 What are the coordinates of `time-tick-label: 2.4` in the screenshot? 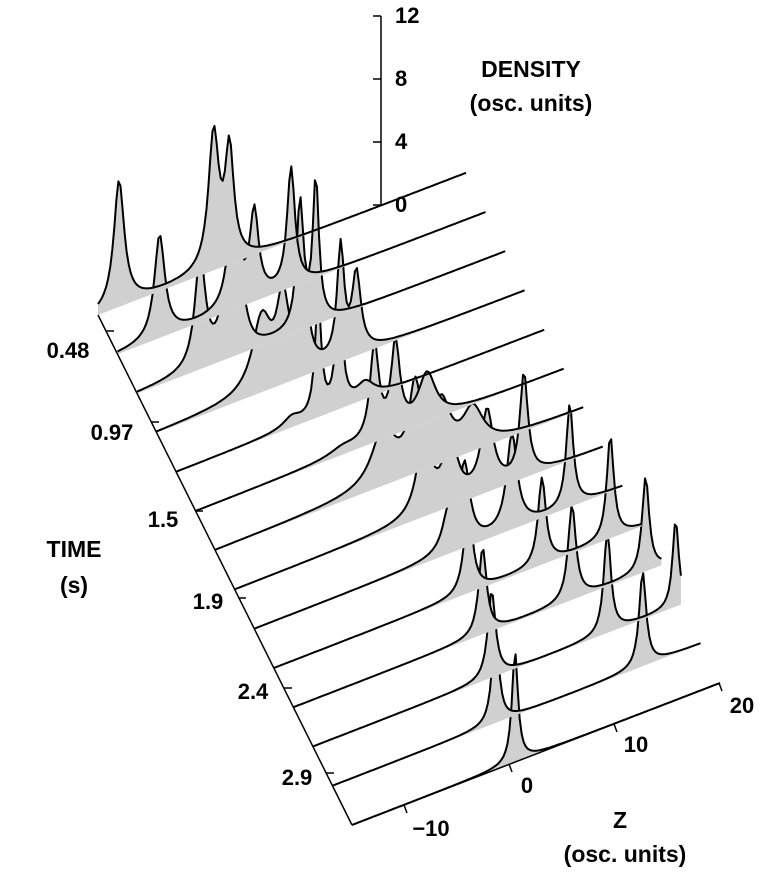 It's located at (253, 691).